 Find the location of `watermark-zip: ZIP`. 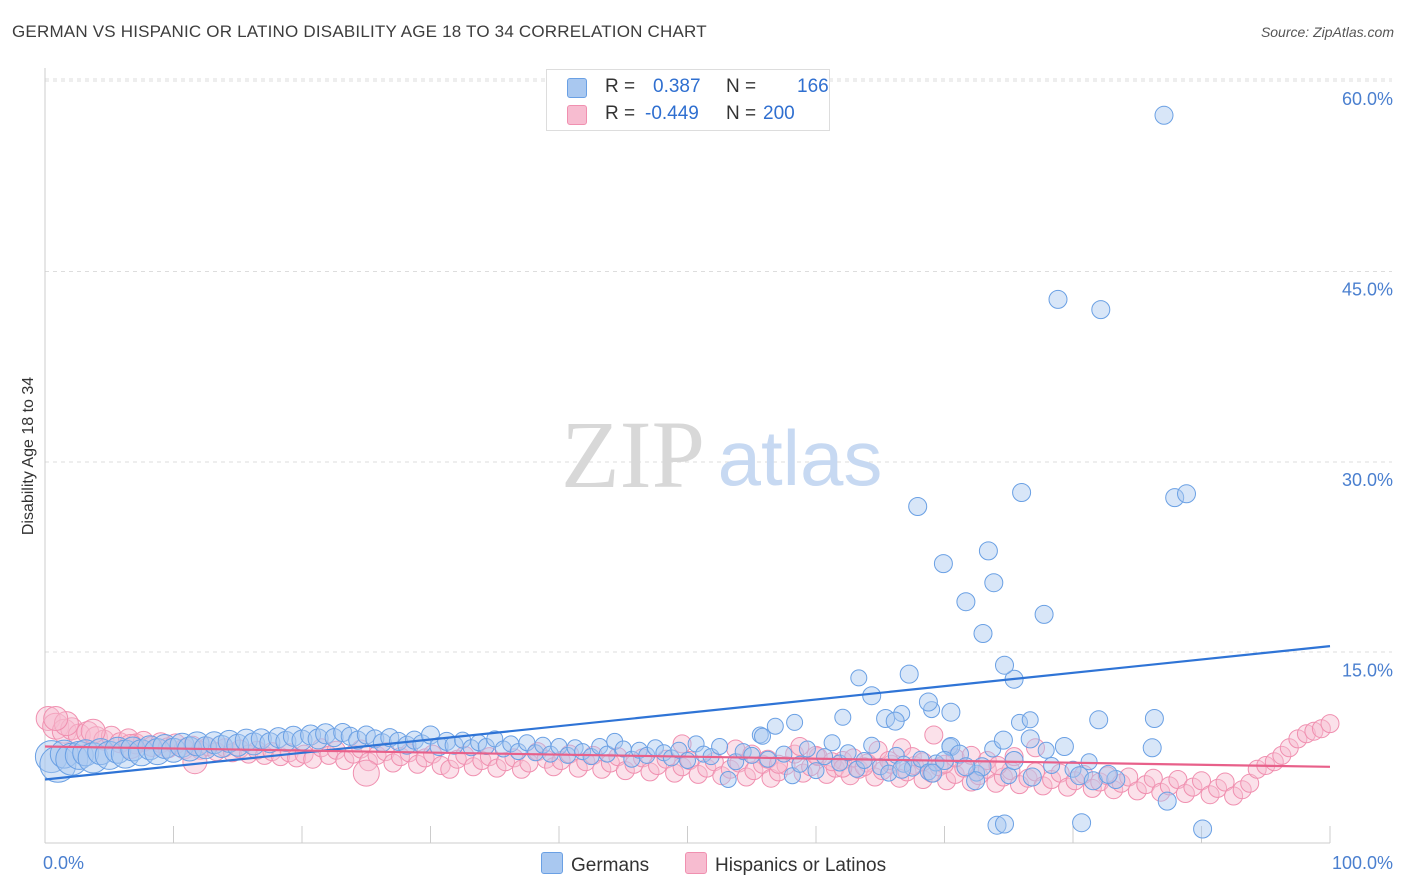

watermark-zip: ZIP is located at coordinates (633, 454).